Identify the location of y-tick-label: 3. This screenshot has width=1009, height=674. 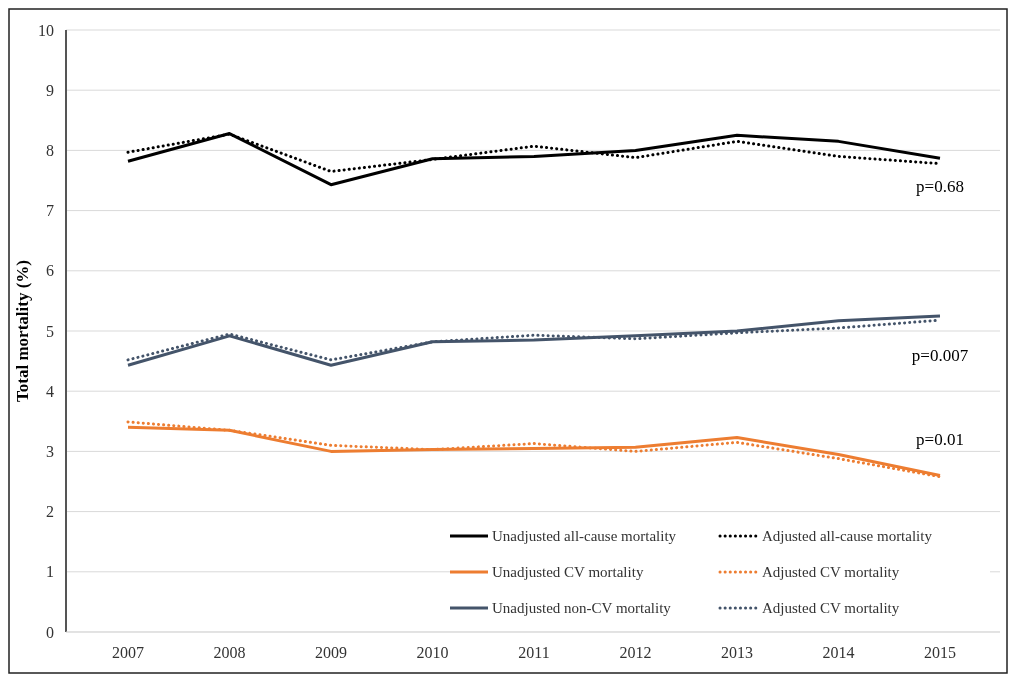
(50, 451).